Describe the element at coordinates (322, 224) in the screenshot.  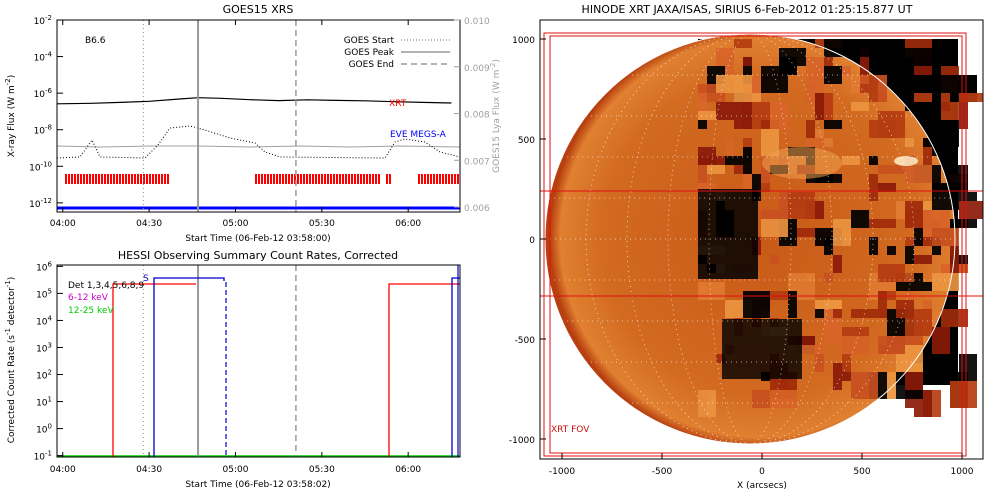
I see `goes-xtick-label: 05:30` at that location.